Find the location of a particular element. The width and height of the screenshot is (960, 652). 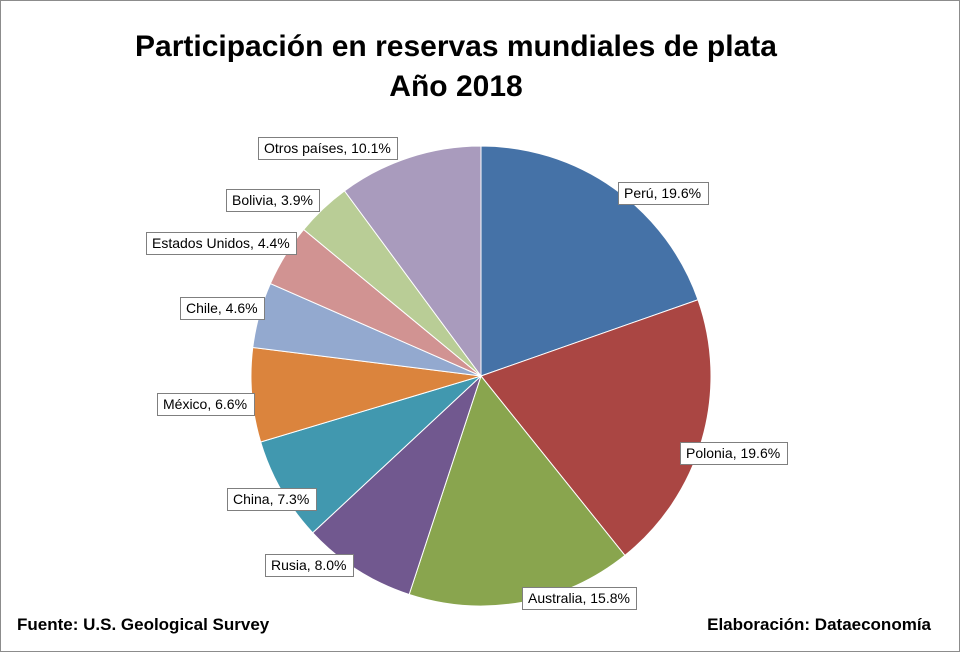

data-label-text: Polonia, 19.6% is located at coordinates (733, 453).